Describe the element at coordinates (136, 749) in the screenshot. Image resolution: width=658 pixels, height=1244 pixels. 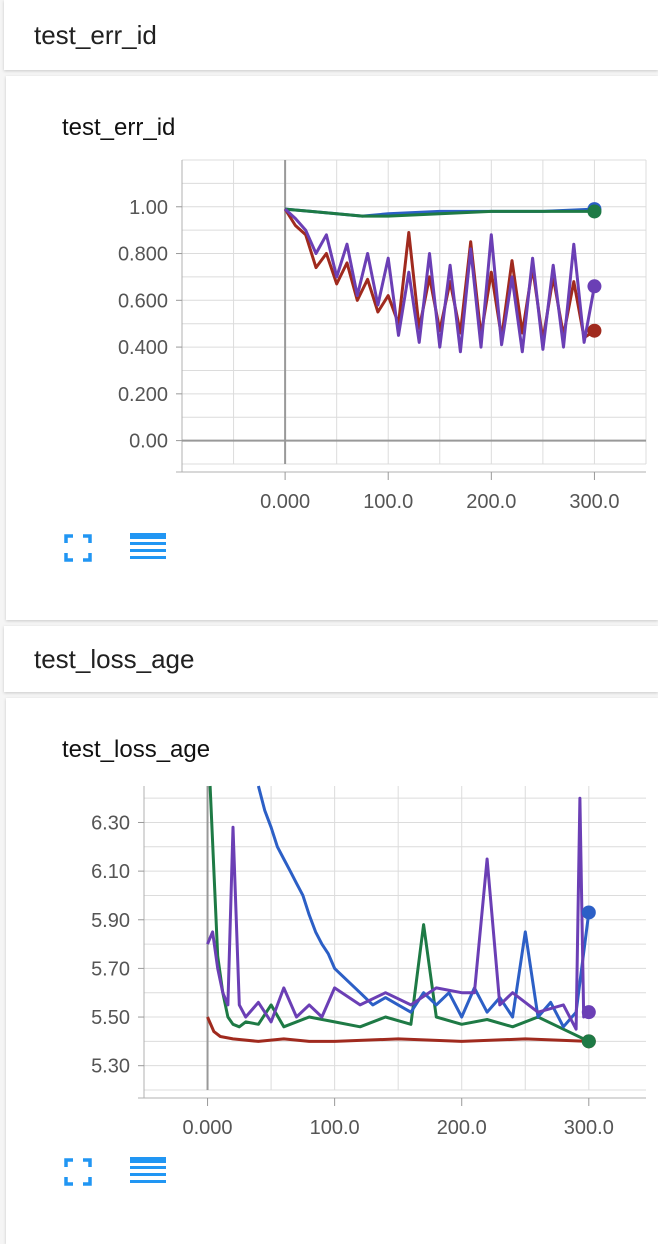
I see `chart-title: test_loss_age` at that location.